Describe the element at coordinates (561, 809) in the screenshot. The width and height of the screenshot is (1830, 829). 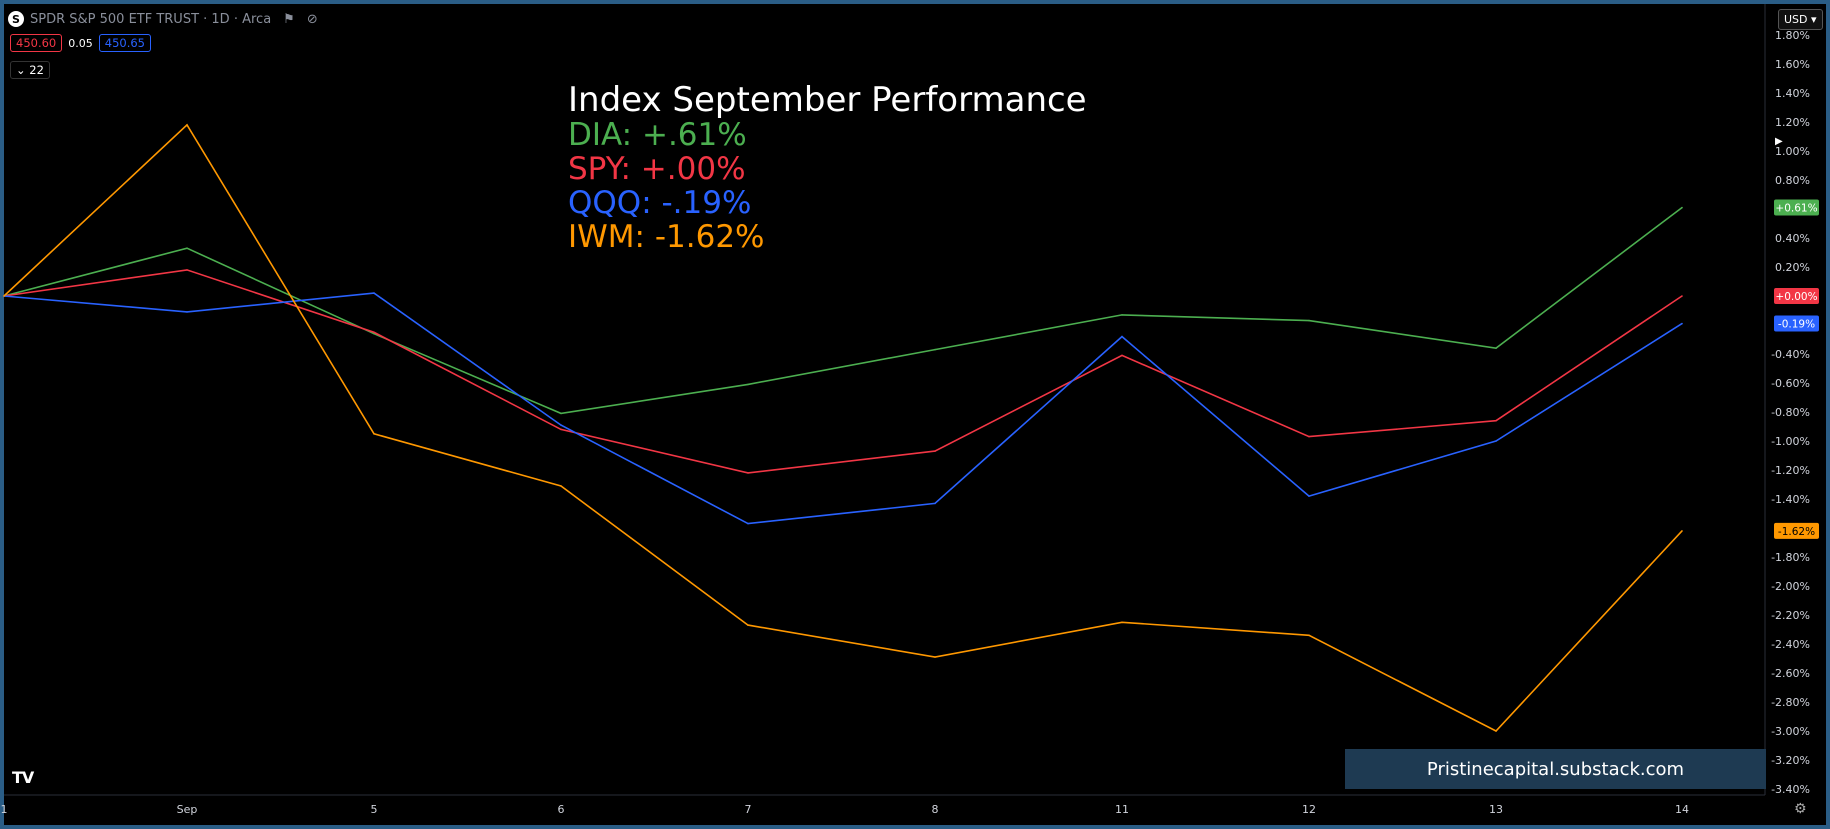
I see `x-tick-label: 6` at that location.